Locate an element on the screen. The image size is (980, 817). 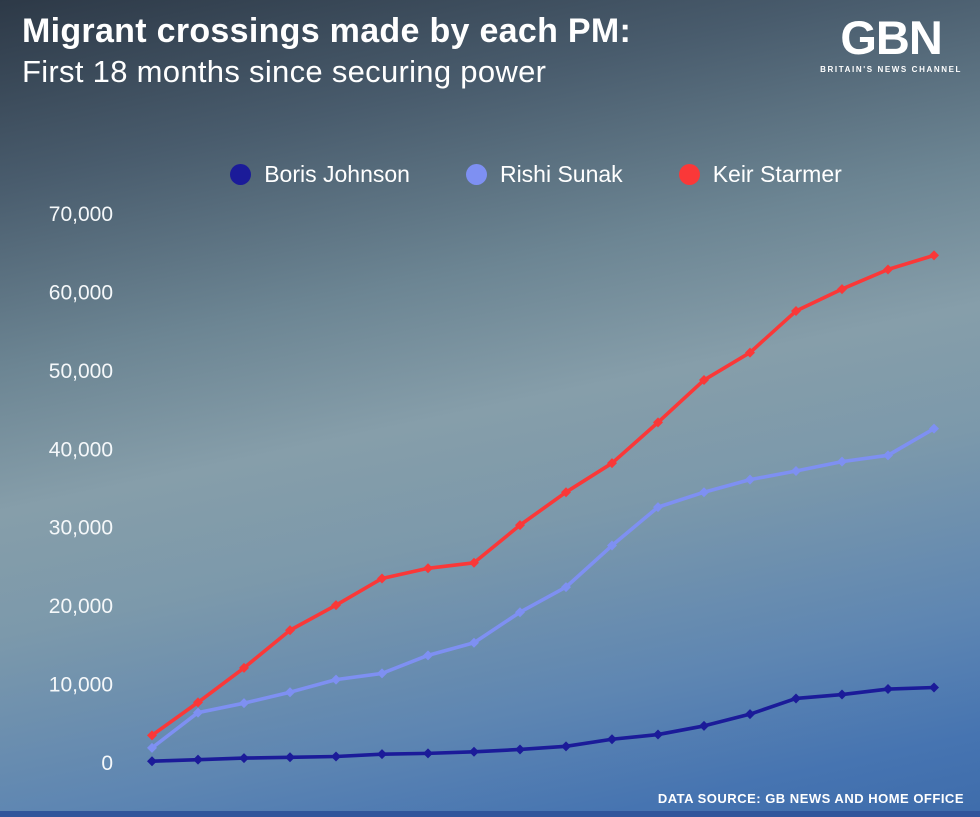
y-axis-tick-label: 70,000 is located at coordinates (81, 214).